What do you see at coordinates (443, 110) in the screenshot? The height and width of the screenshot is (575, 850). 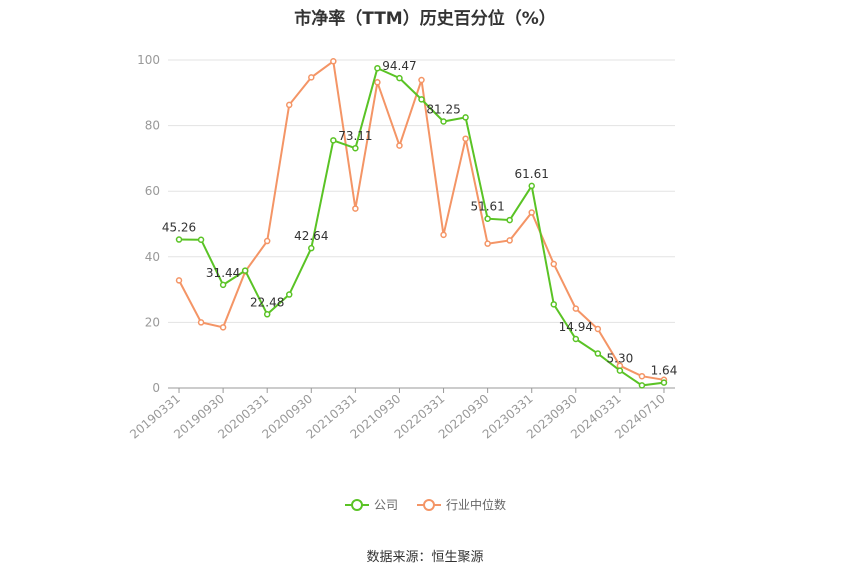 I see `data-label: 81.25` at bounding box center [443, 110].